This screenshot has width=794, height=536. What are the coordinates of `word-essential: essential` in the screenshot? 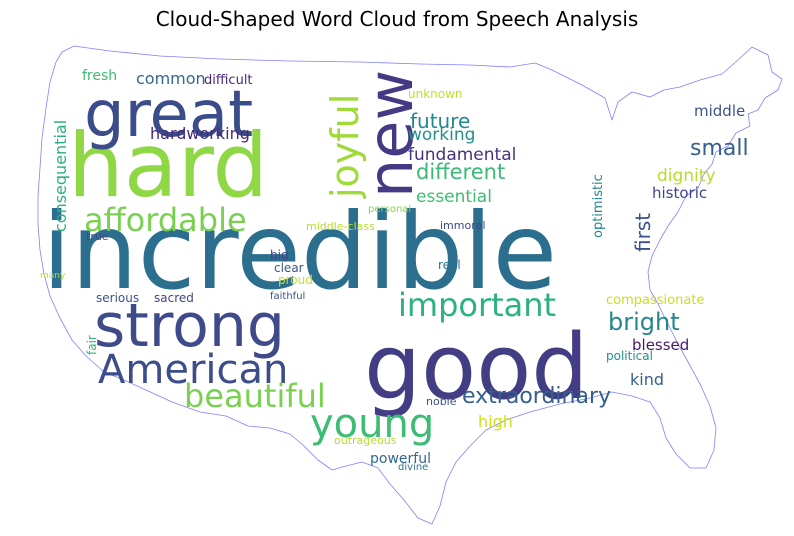 It's located at (454, 197).